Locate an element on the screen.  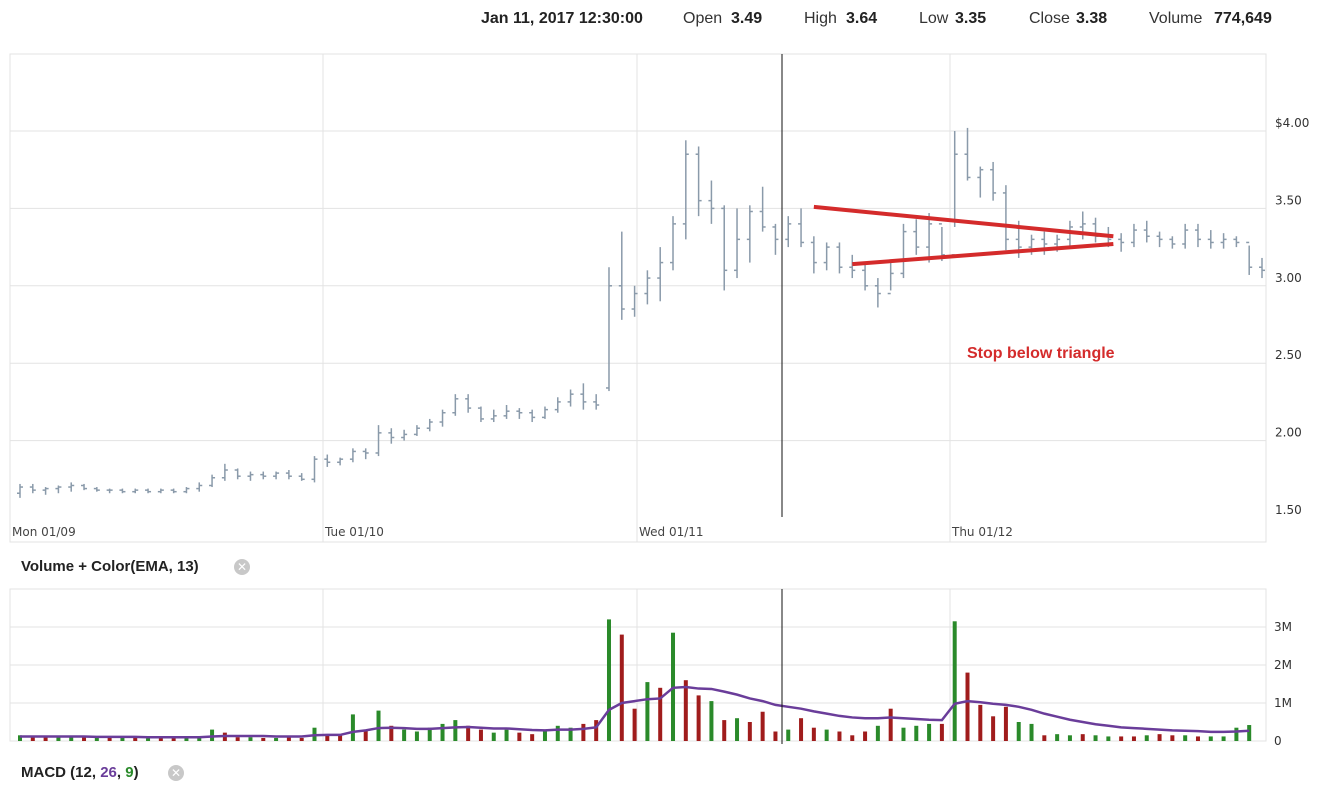
close-volume-panel-icon: ✕ is located at coordinates (242, 567).